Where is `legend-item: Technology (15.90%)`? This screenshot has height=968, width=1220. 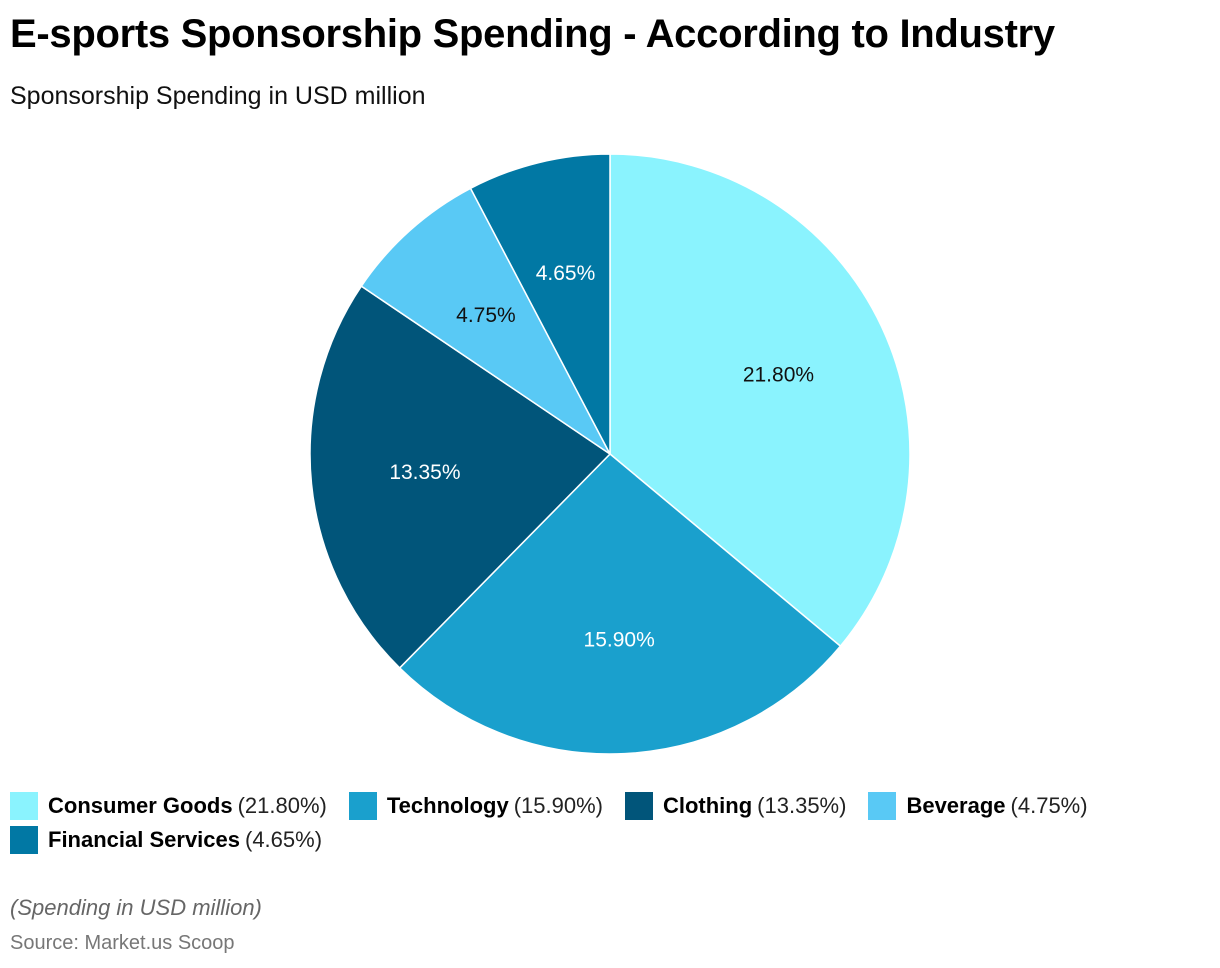 legend-item: Technology (15.90%) is located at coordinates (475, 806).